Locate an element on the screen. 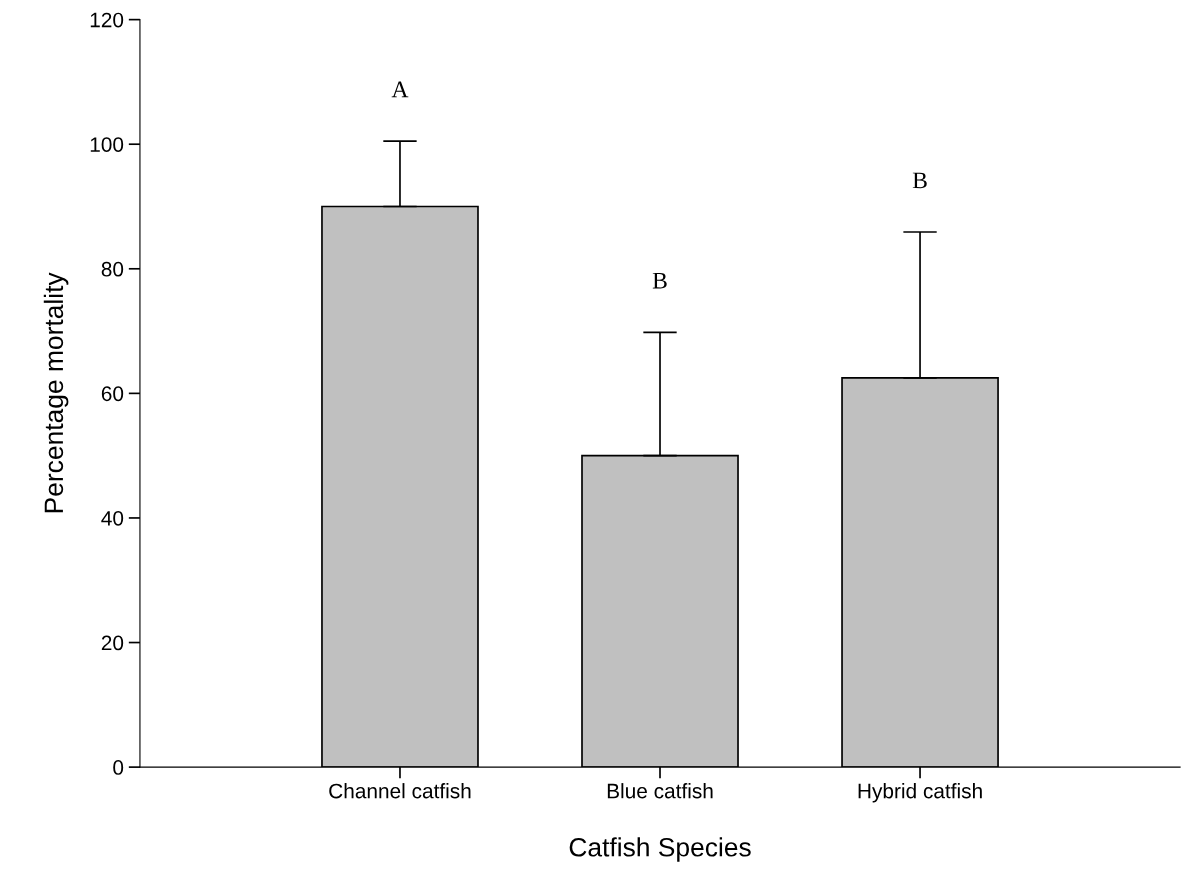  y-tick-label: 20 is located at coordinates (112, 643).